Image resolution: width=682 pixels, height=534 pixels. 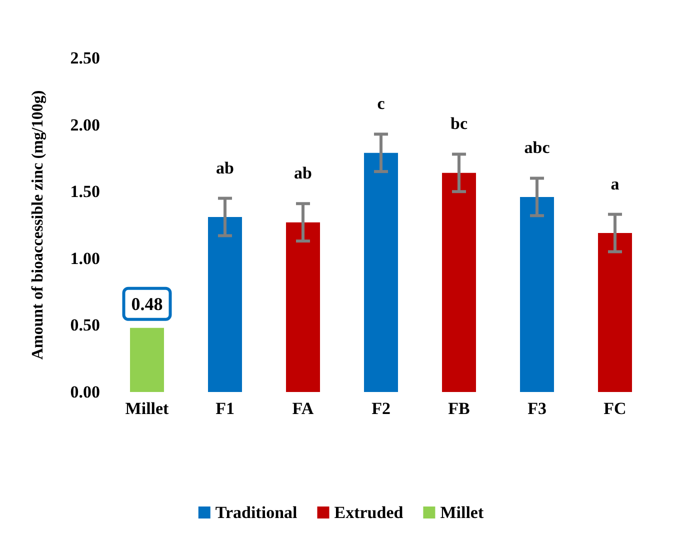 I want to click on x-tick-label: FB, so click(x=459, y=408).